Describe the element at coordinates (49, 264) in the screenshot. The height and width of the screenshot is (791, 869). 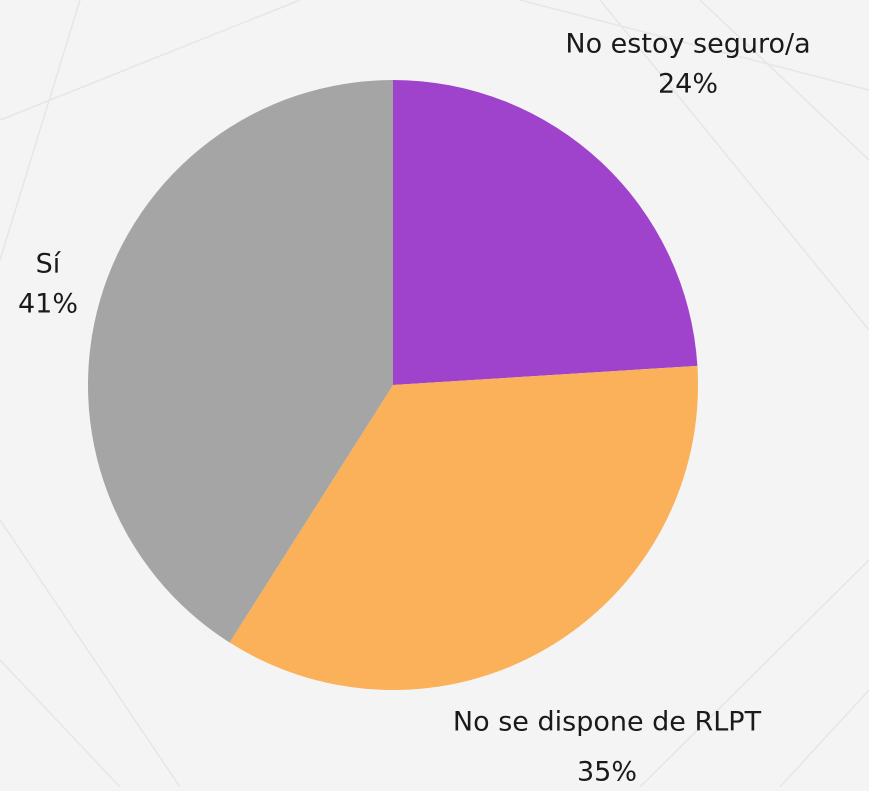
I see `slice-label: Sí` at that location.